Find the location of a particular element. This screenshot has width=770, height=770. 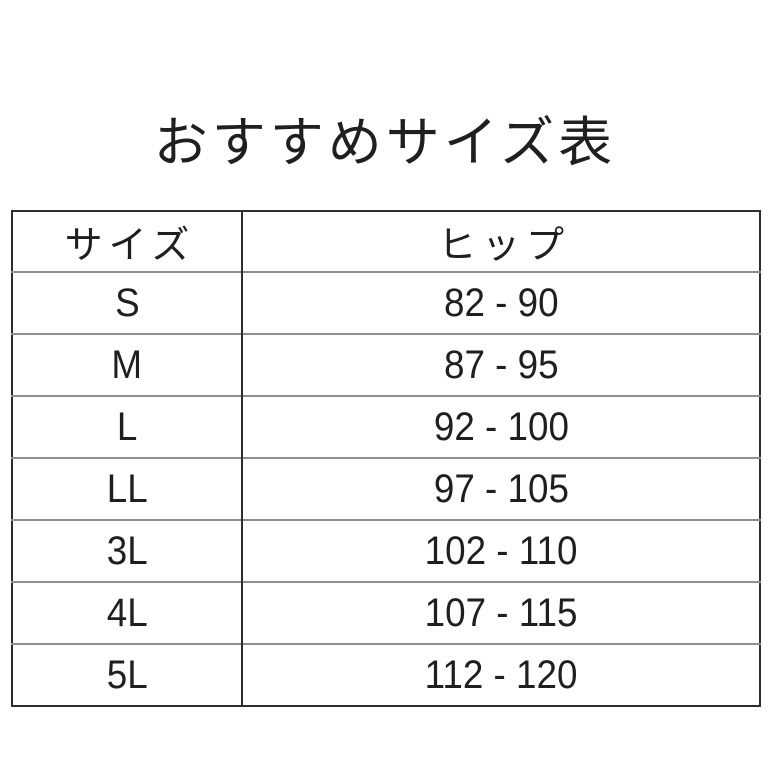

size-cell: S is located at coordinates (127, 302).